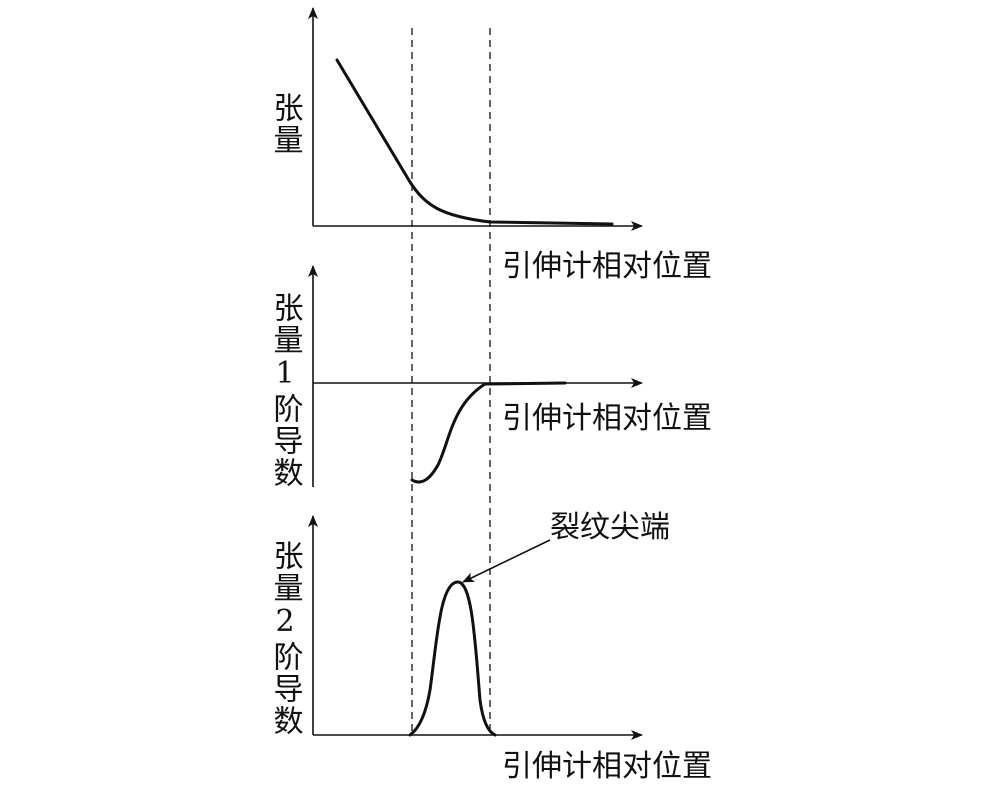 The height and width of the screenshot is (788, 1000). I want to click on y-label: 张量, so click(285, 124).